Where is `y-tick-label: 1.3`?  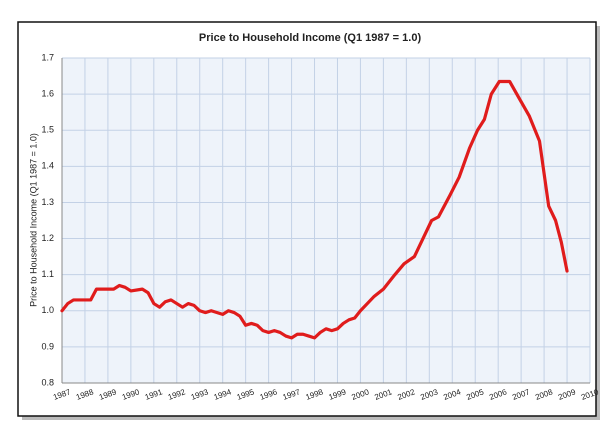
y-tick-label: 1.3 is located at coordinates (47, 202).